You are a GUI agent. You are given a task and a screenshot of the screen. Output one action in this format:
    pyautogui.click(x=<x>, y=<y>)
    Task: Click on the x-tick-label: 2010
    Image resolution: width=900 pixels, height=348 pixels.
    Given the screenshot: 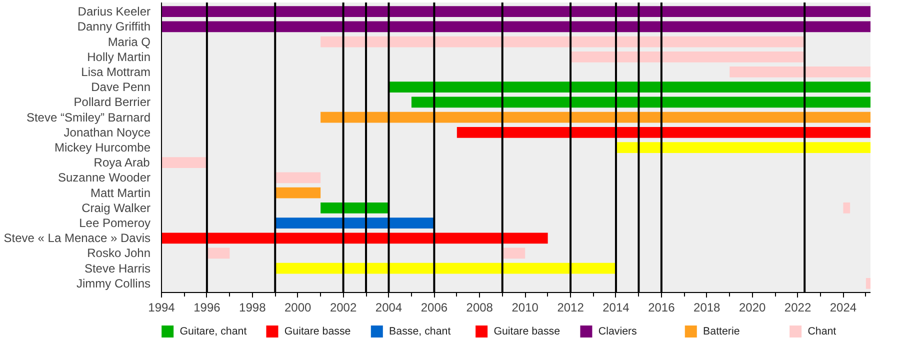 What is the action you would take?
    pyautogui.click(x=525, y=307)
    